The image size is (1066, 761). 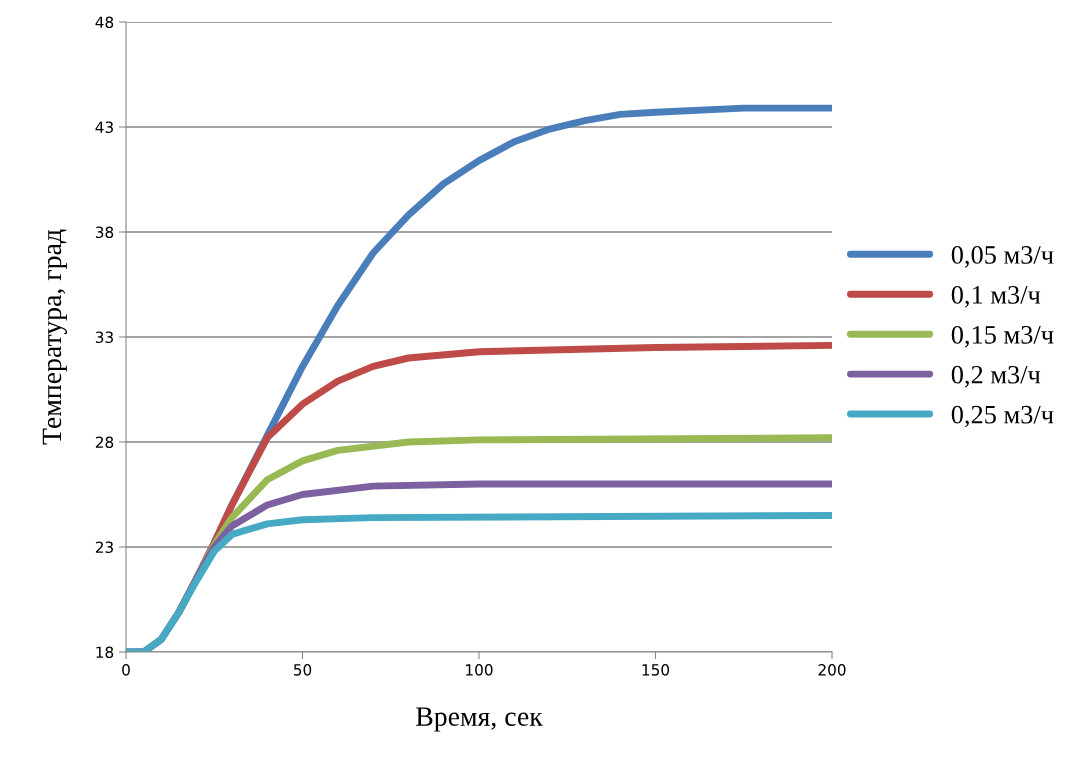 What do you see at coordinates (832, 670) in the screenshot?
I see `x-tick-label: 200` at bounding box center [832, 670].